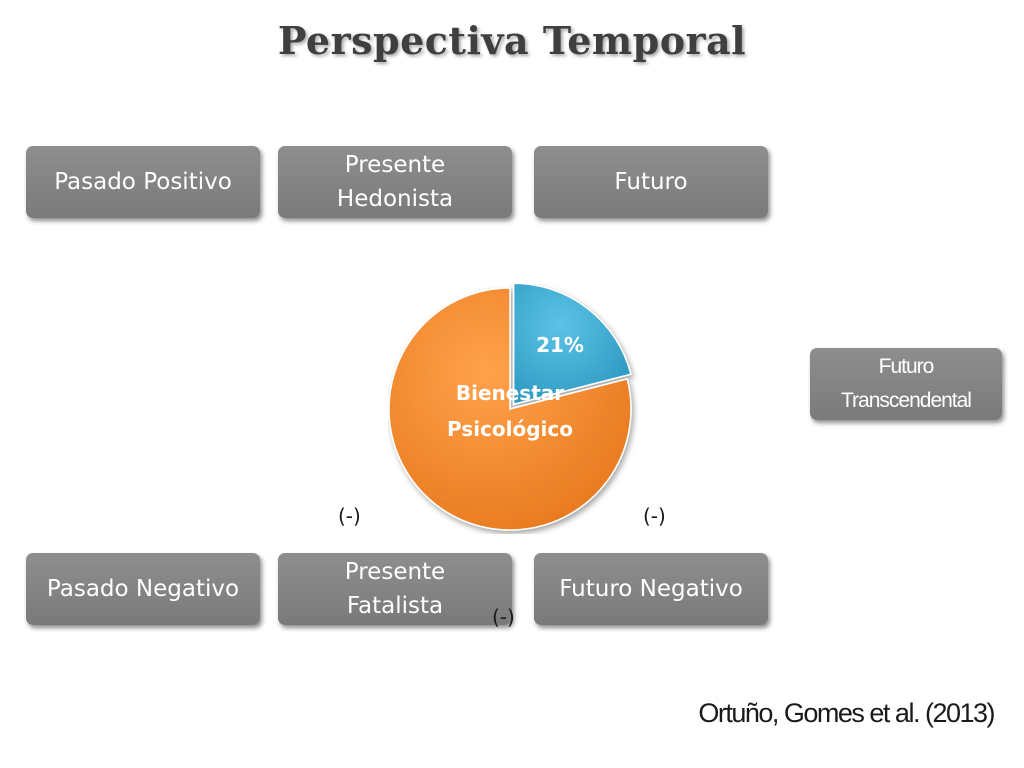 Image resolution: width=1024 pixels, height=768 pixels. Describe the element at coordinates (906, 366) in the screenshot. I see `box-futuro-transcendental-line1: Futuro` at that location.